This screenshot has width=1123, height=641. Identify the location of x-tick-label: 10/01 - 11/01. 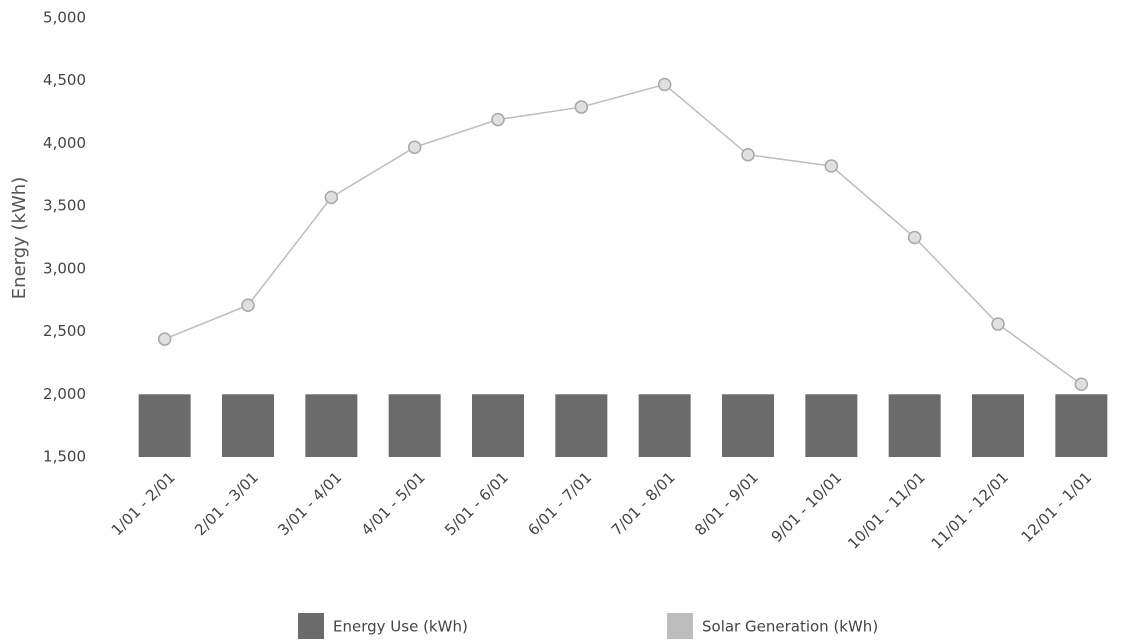
(886, 510).